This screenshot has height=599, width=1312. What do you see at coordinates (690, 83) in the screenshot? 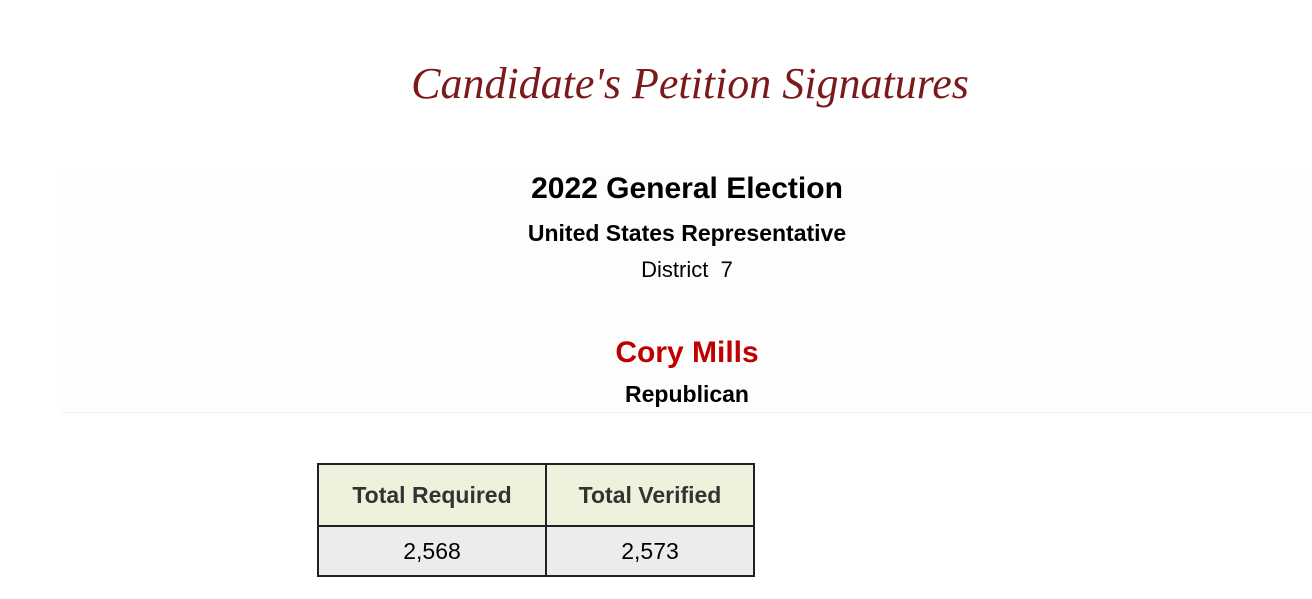
I see `page-title: Candidate's Petition Signatures` at bounding box center [690, 83].